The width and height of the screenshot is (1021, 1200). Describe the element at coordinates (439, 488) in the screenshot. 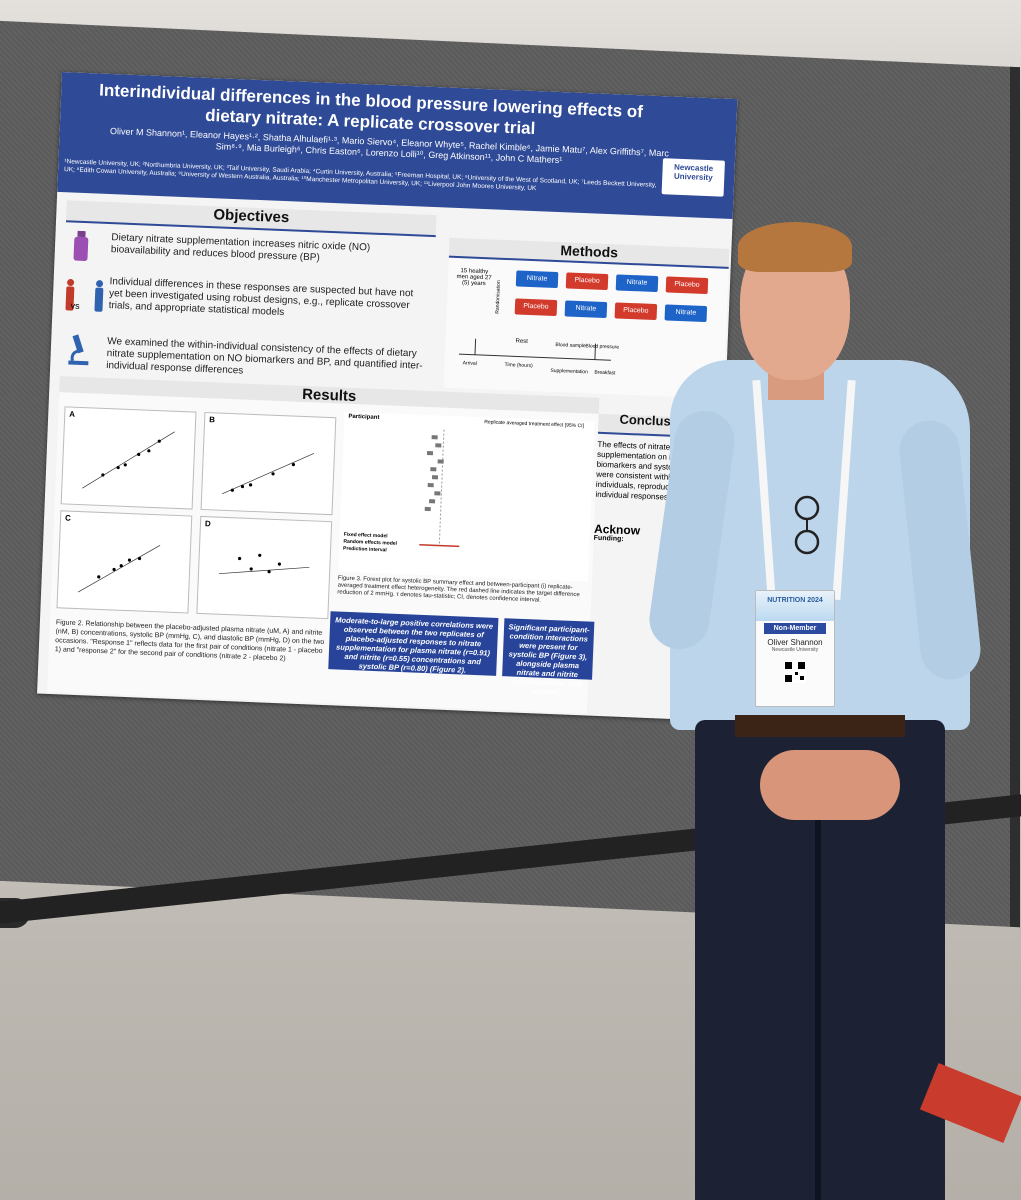

I see `forest-plot-marks` at that location.